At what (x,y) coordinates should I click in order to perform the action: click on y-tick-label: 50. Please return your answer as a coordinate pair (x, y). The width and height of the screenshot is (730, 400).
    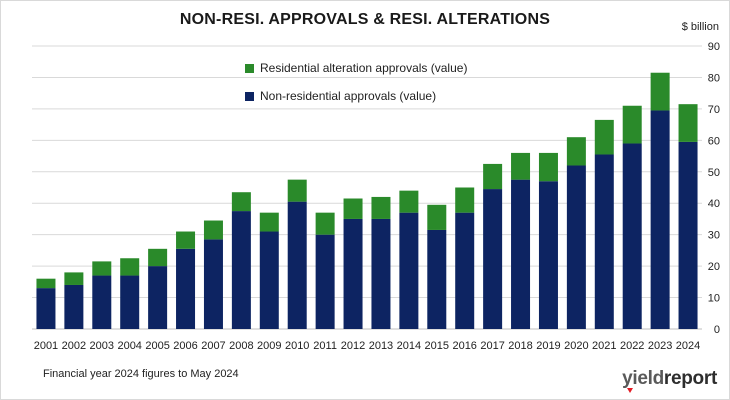
    Looking at the image, I should click on (714, 173).